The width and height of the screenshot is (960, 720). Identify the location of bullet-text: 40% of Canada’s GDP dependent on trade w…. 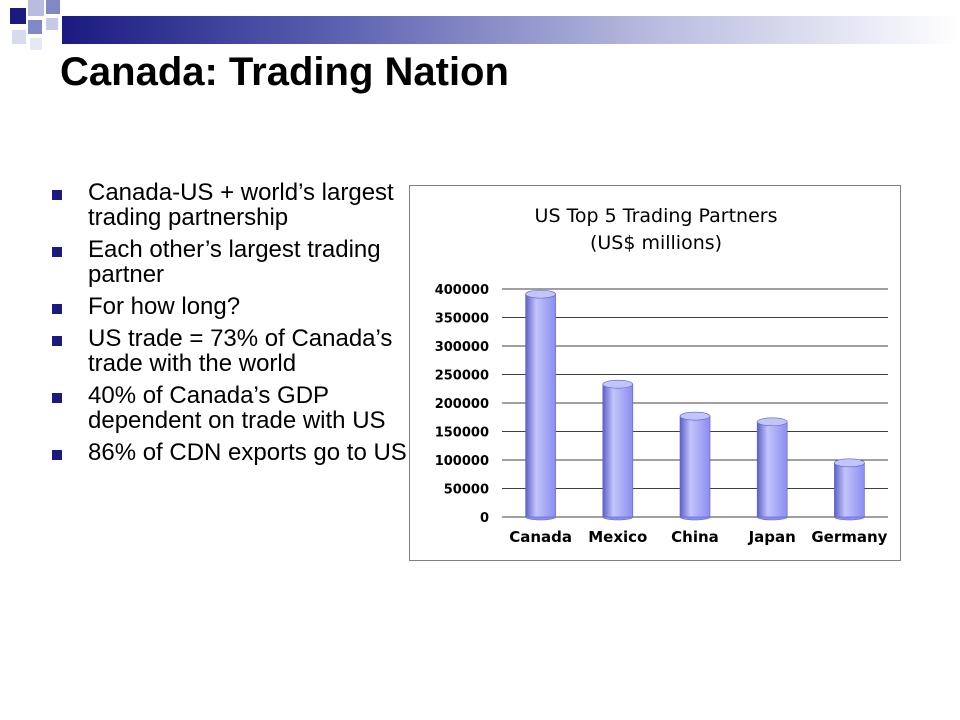
(237, 408).